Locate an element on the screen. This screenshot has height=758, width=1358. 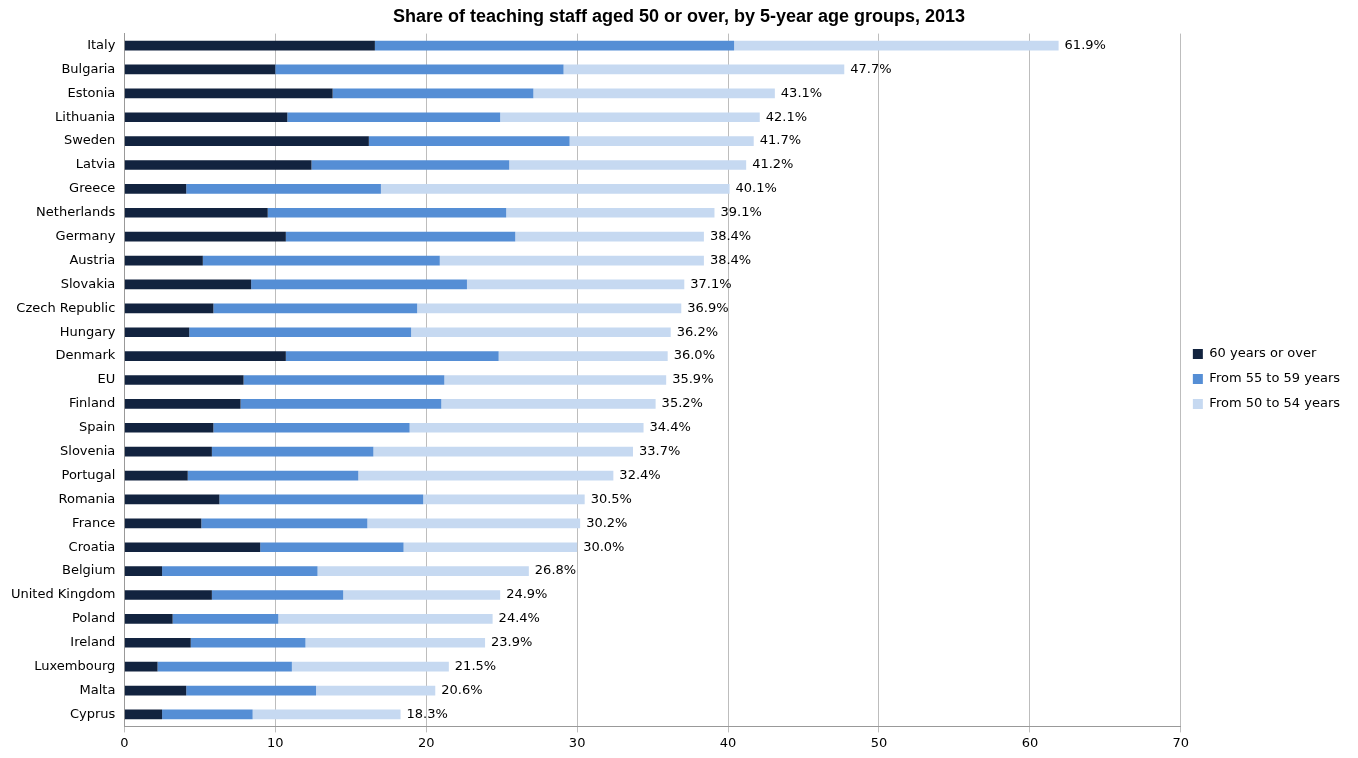
y-tick-label: France is located at coordinates (94, 522).